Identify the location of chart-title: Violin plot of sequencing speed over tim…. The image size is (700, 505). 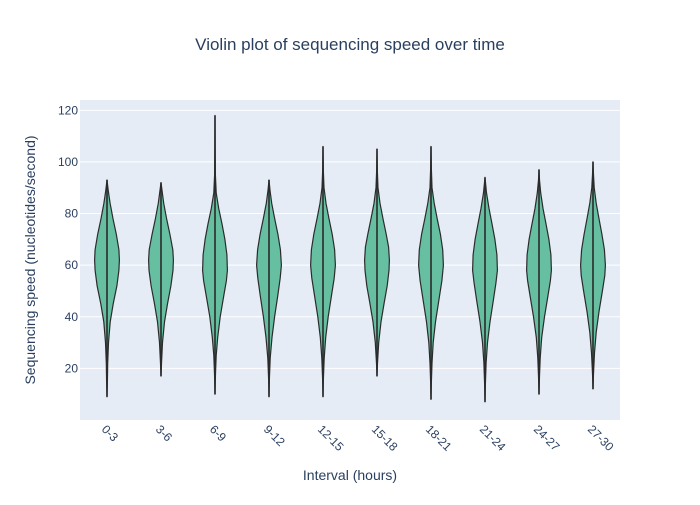
(350, 44).